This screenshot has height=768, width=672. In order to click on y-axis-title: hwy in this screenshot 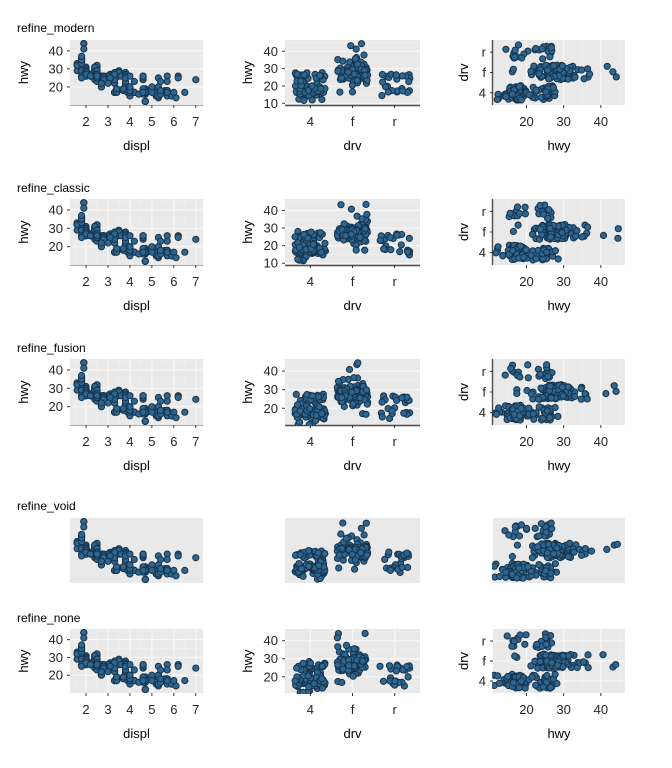, I will do `click(247, 232)`.